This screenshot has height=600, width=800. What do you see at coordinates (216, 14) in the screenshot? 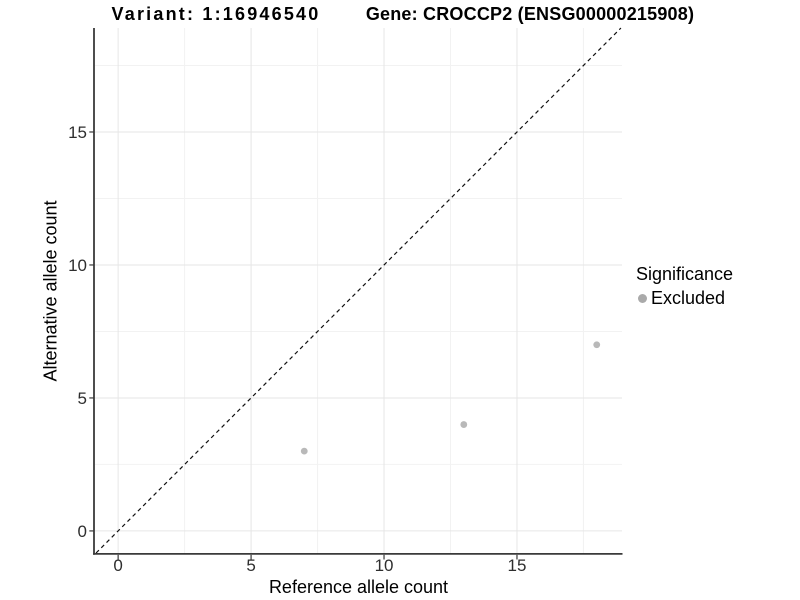
I see `plot-title-variant: Variant: 1:16946540` at bounding box center [216, 14].